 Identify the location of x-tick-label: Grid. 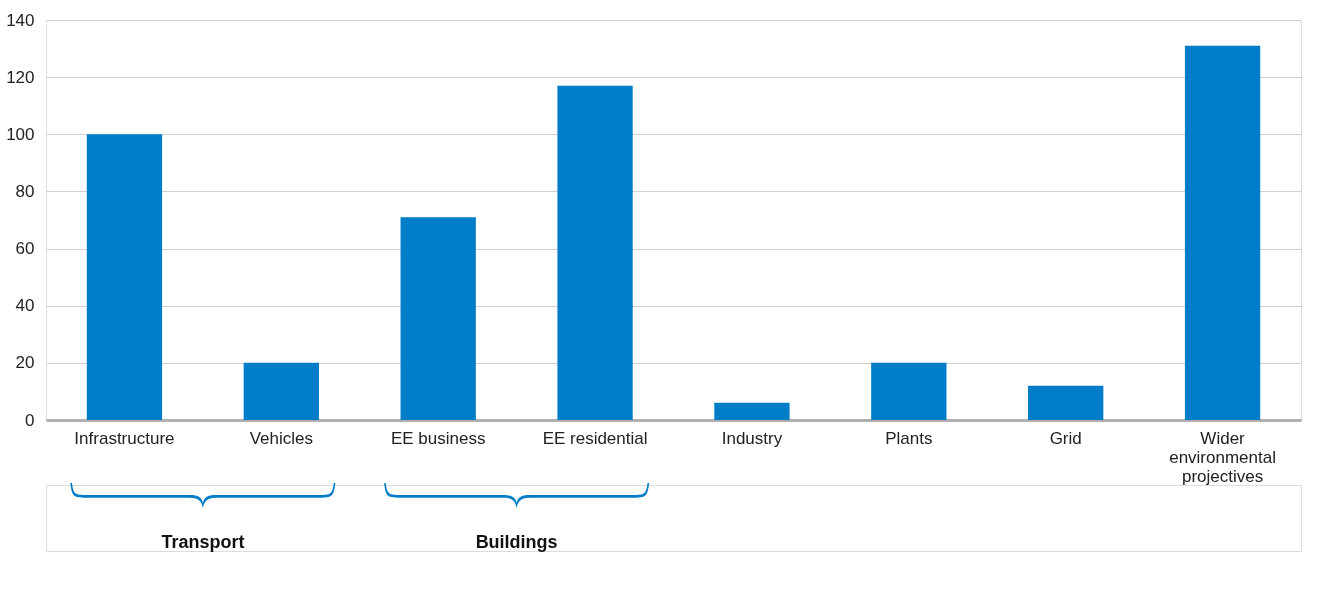
(1065, 438).